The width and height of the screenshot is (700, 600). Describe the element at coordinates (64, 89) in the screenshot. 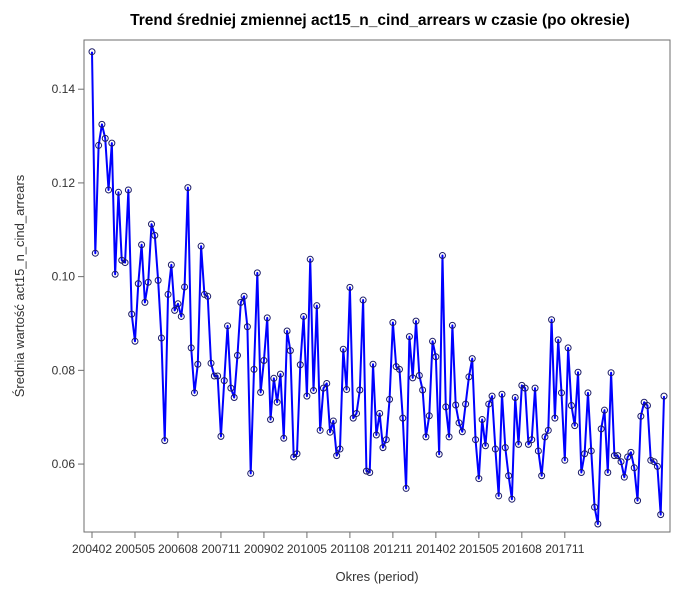

I see `y-tick-label: 0.14` at that location.